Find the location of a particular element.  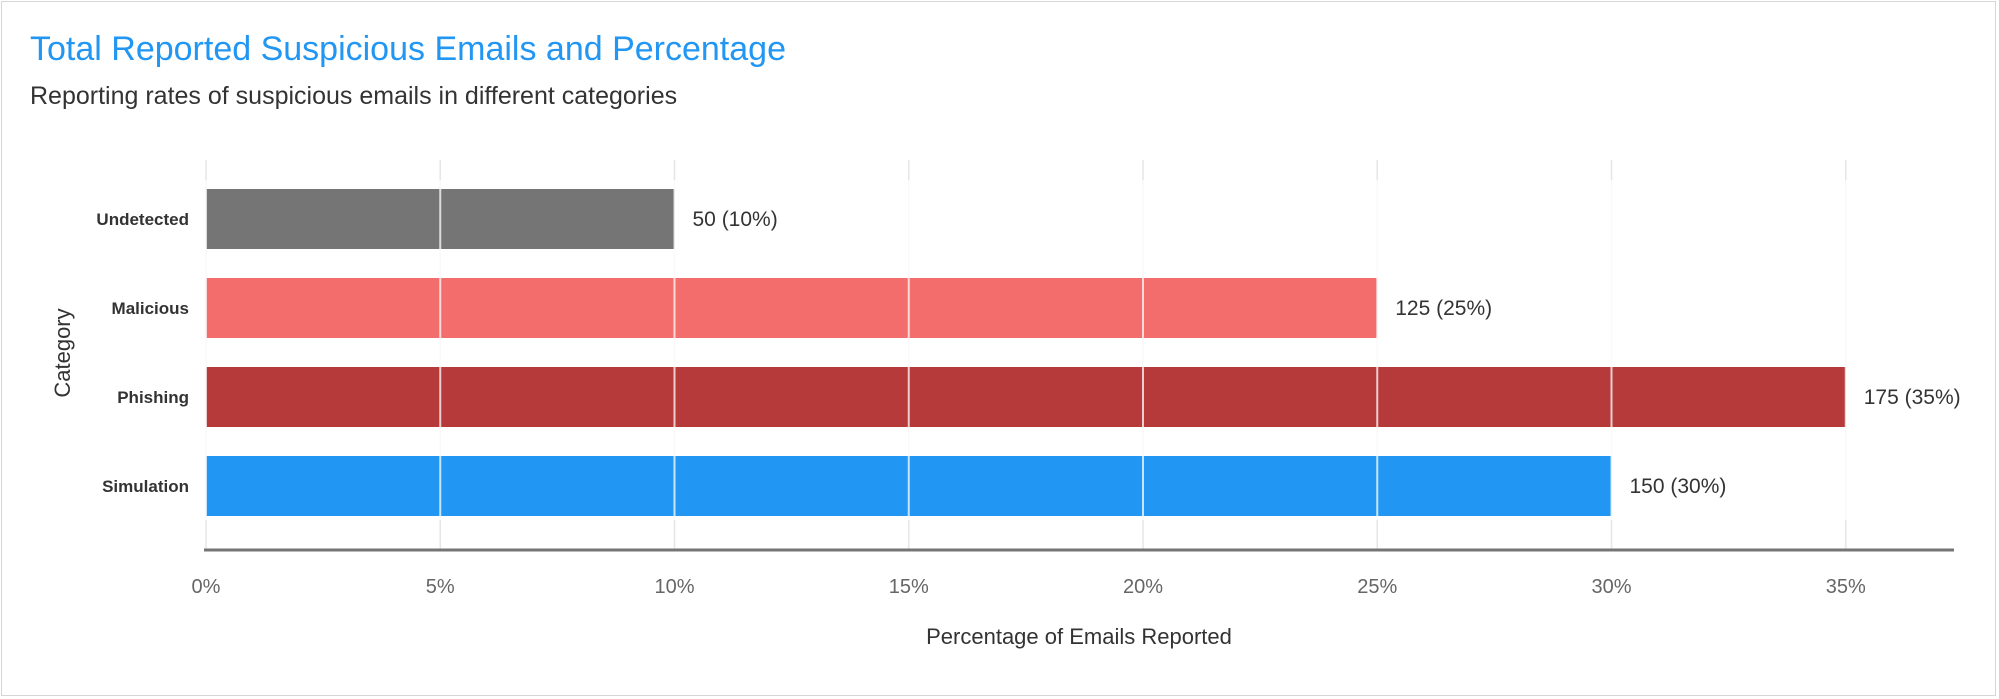

x-tick-label: 30% is located at coordinates (1611, 587).